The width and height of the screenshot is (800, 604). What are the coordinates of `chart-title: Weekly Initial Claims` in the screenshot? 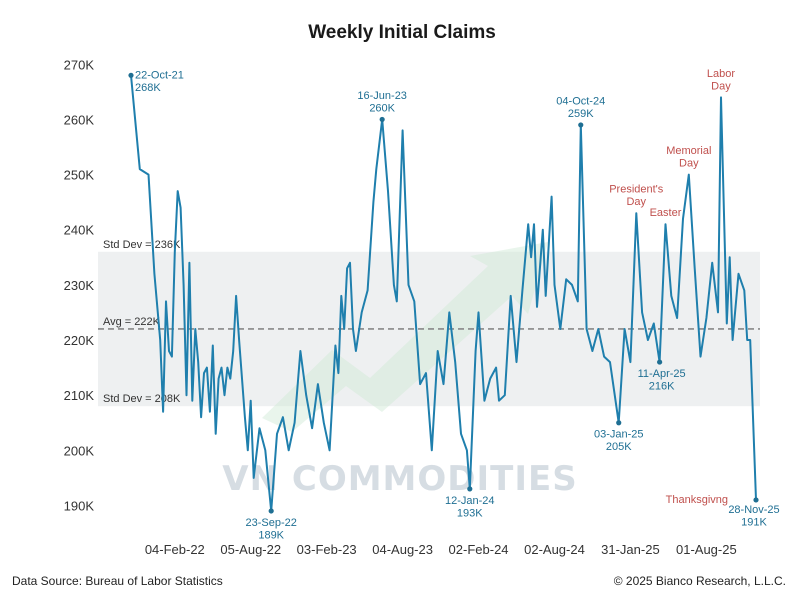 It's located at (402, 32).